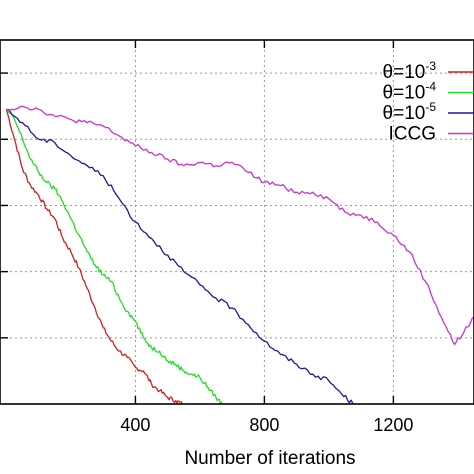 Image resolution: width=474 pixels, height=474 pixels. Describe the element at coordinates (413, 134) in the screenshot. I see `legend-label: ICCG` at that location.